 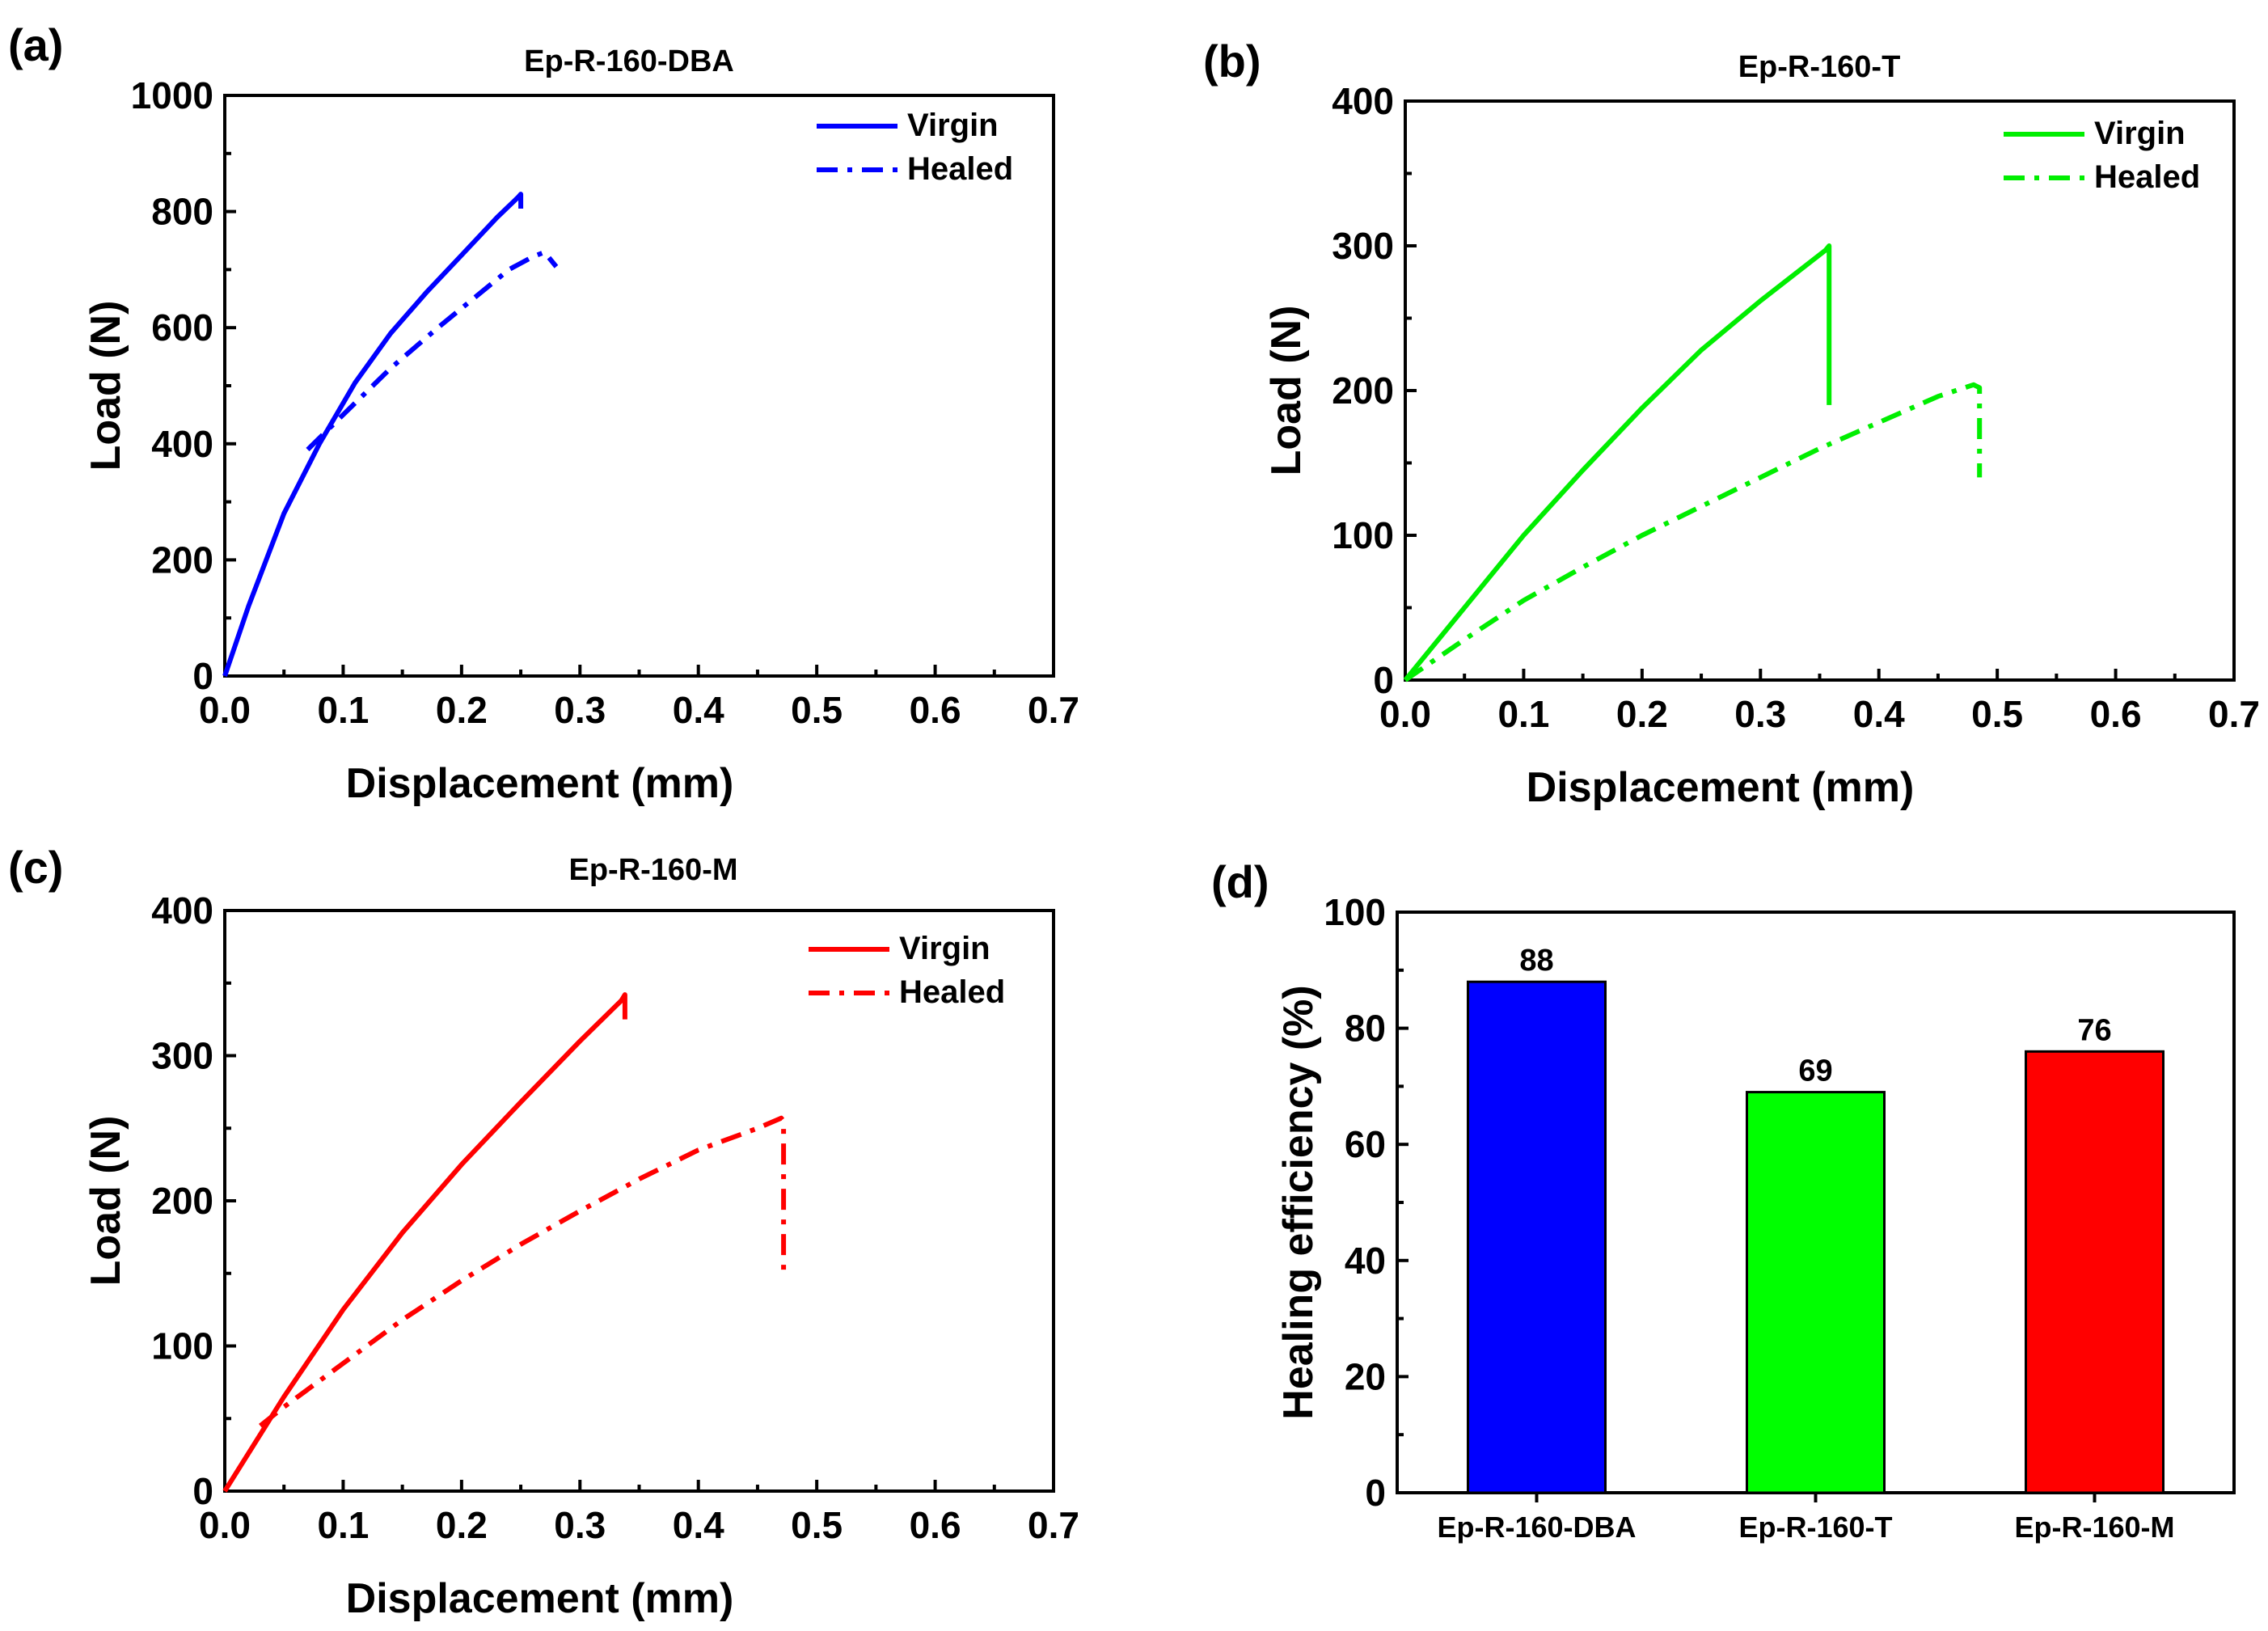 I want to click on y-axis-title: Healing efficiency (%), so click(x=1298, y=1202).